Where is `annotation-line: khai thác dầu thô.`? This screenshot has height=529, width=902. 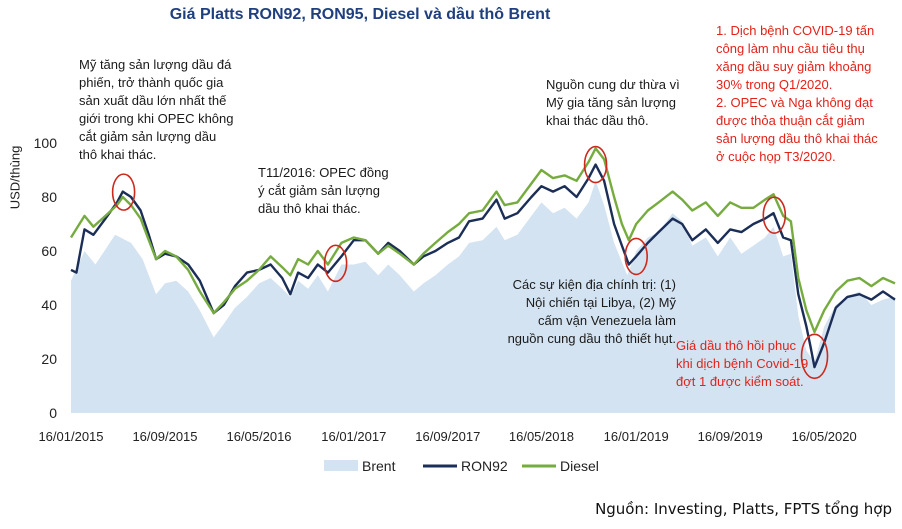
annotation-line: khai thác dầu thô. is located at coordinates (597, 120).